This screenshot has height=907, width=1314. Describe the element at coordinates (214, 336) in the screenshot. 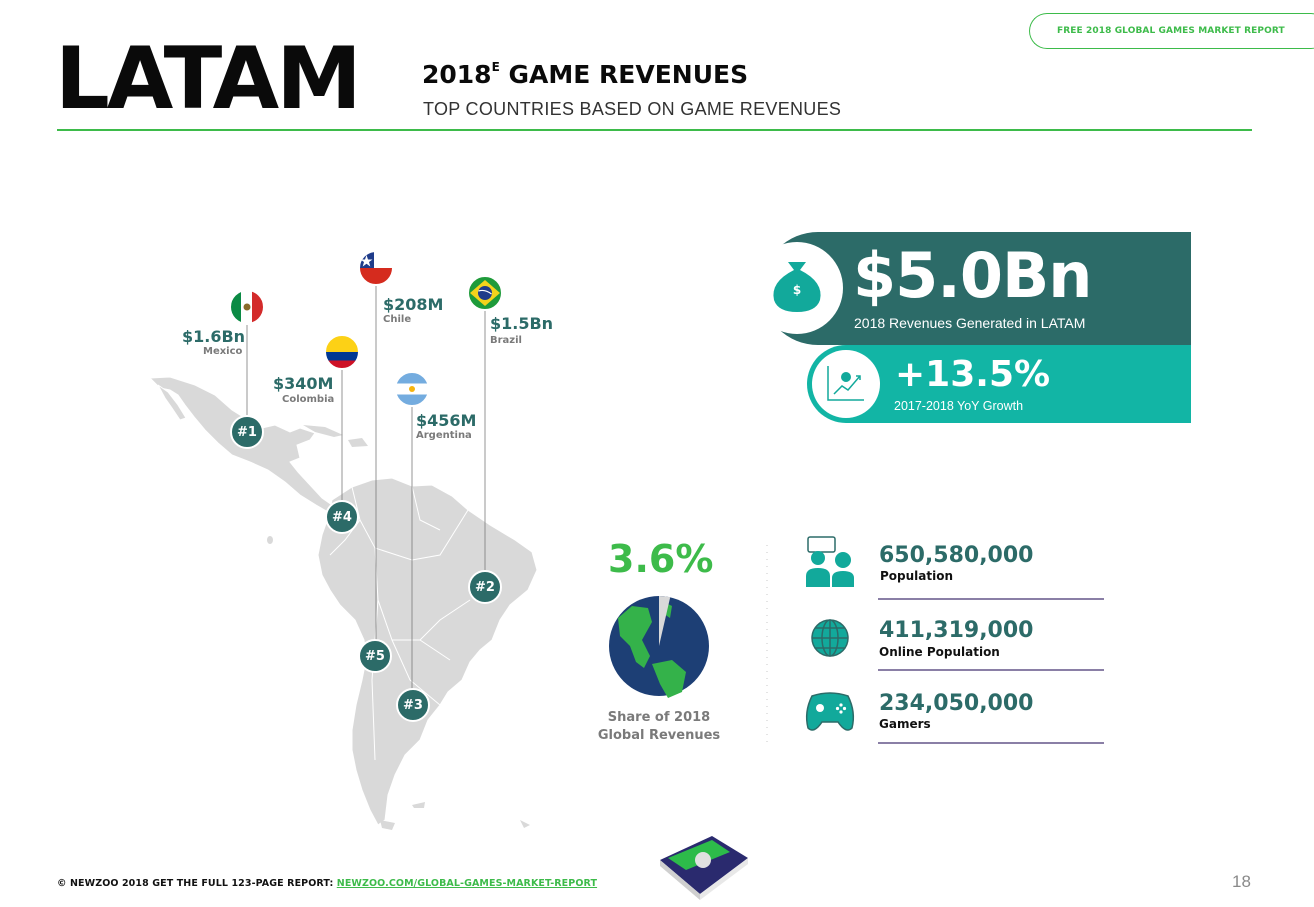

I see `mexico-revenue: $1.6Bn` at that location.